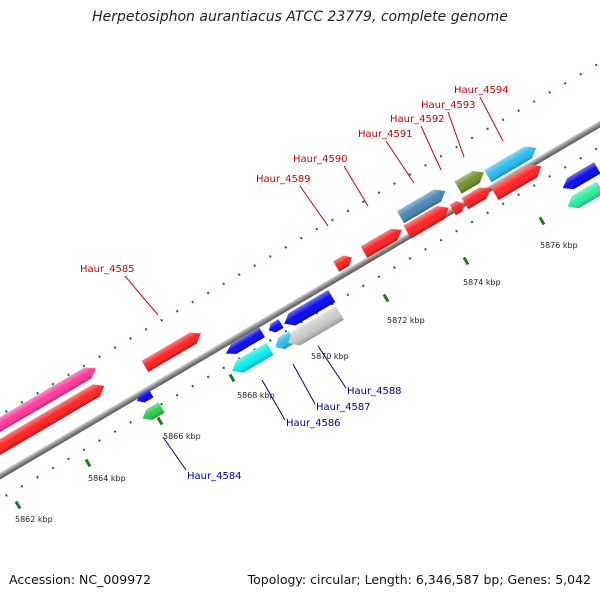 This screenshot has width=600, height=600. I want to click on gene-label: Haur_4589, so click(283, 179).